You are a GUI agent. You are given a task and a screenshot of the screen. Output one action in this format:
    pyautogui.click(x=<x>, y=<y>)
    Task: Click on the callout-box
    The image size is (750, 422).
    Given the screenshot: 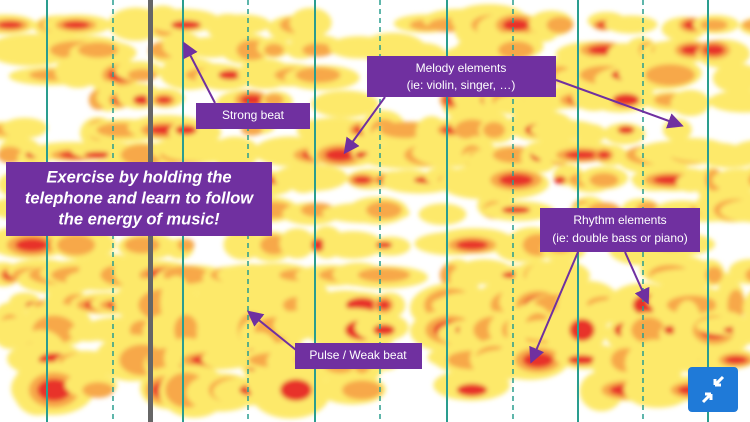 What is the action you would take?
    pyautogui.click(x=139, y=199)
    